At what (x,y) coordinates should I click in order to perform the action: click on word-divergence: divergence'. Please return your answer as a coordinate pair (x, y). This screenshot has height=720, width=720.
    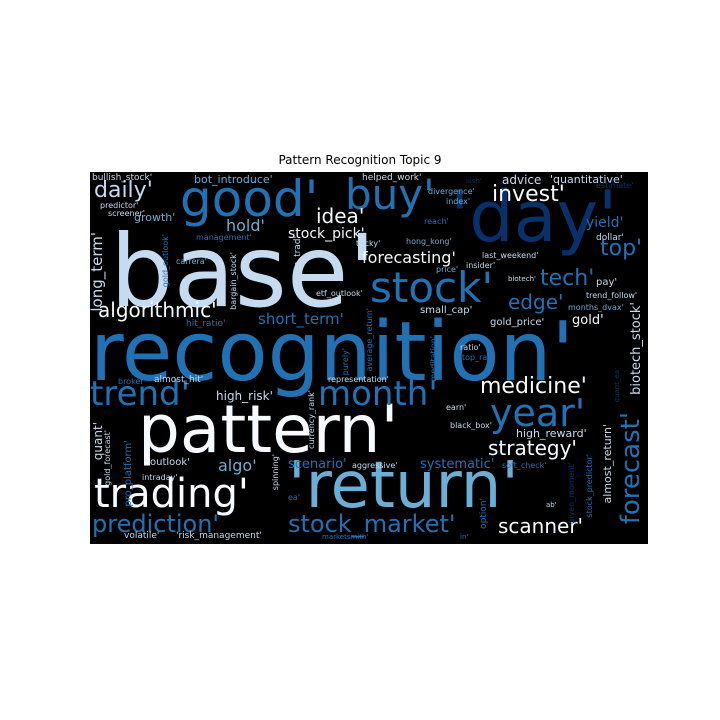
    Looking at the image, I should click on (451, 191).